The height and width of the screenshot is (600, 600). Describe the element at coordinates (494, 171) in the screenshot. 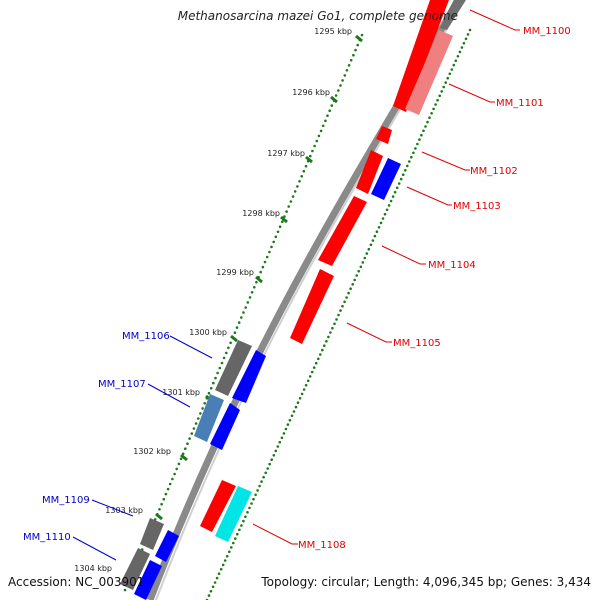

I see `gene-label: MM_1102` at that location.